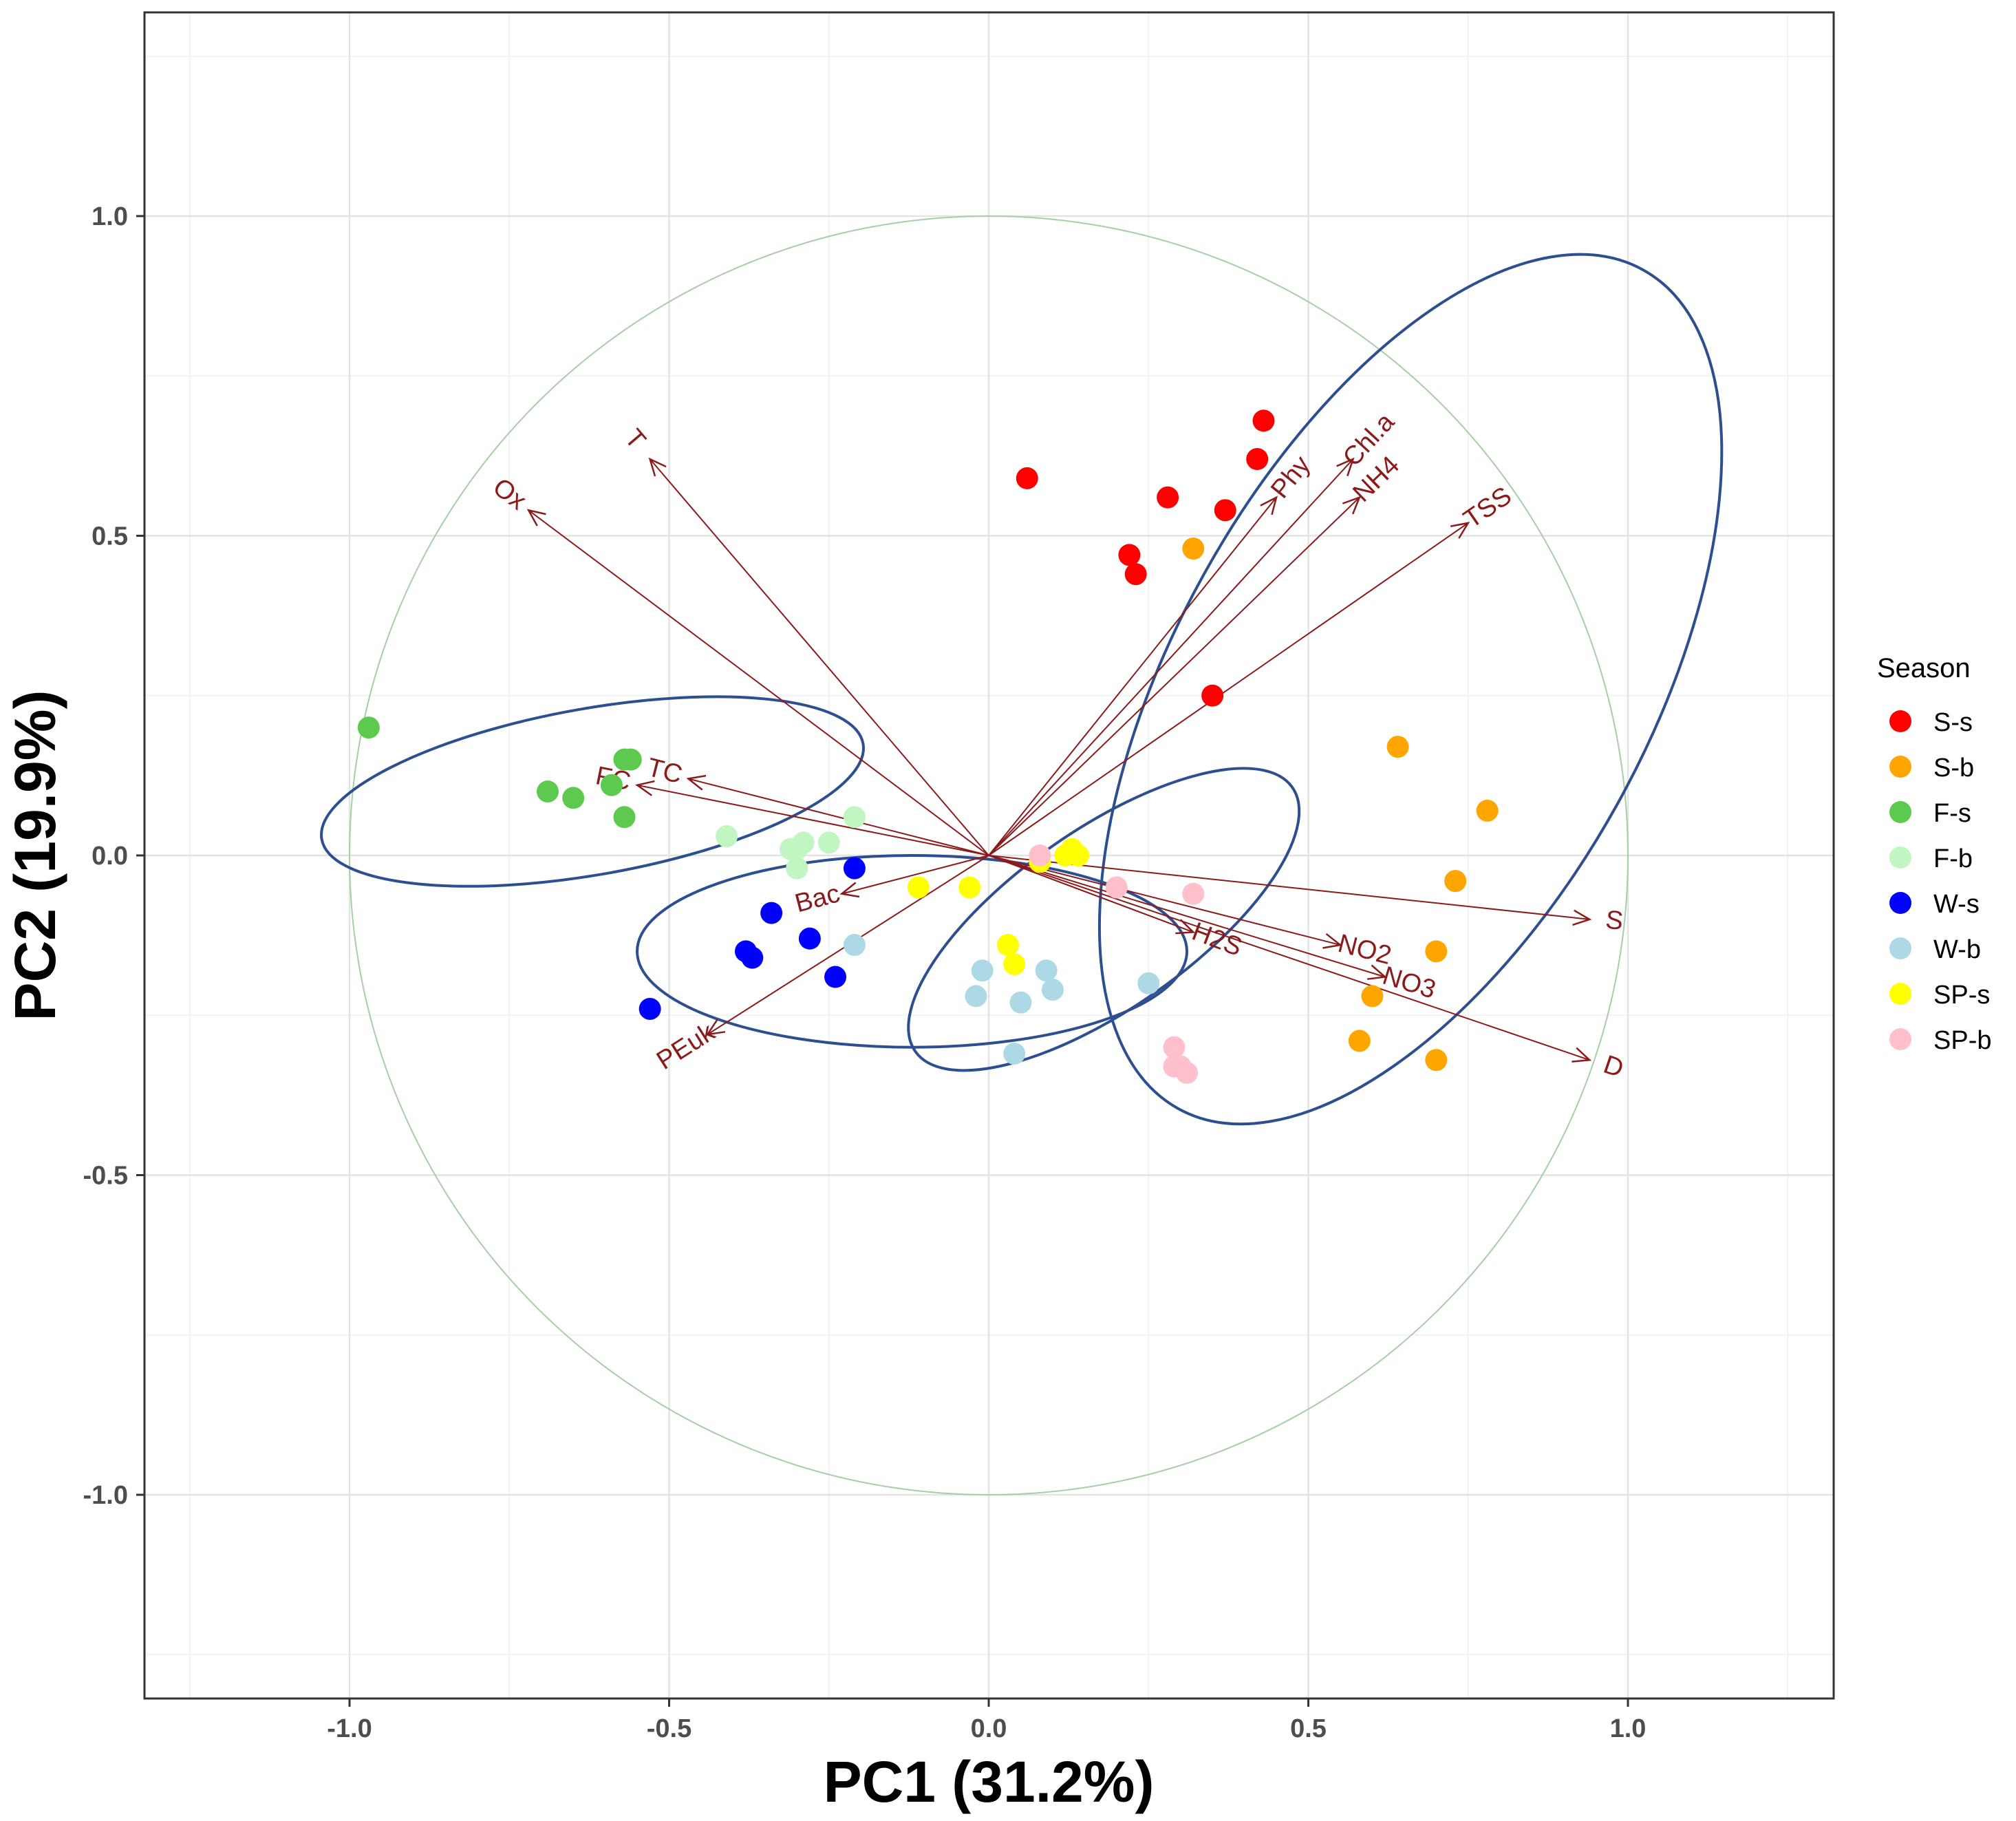  I want to click on ellipse-f, so click(592, 791).